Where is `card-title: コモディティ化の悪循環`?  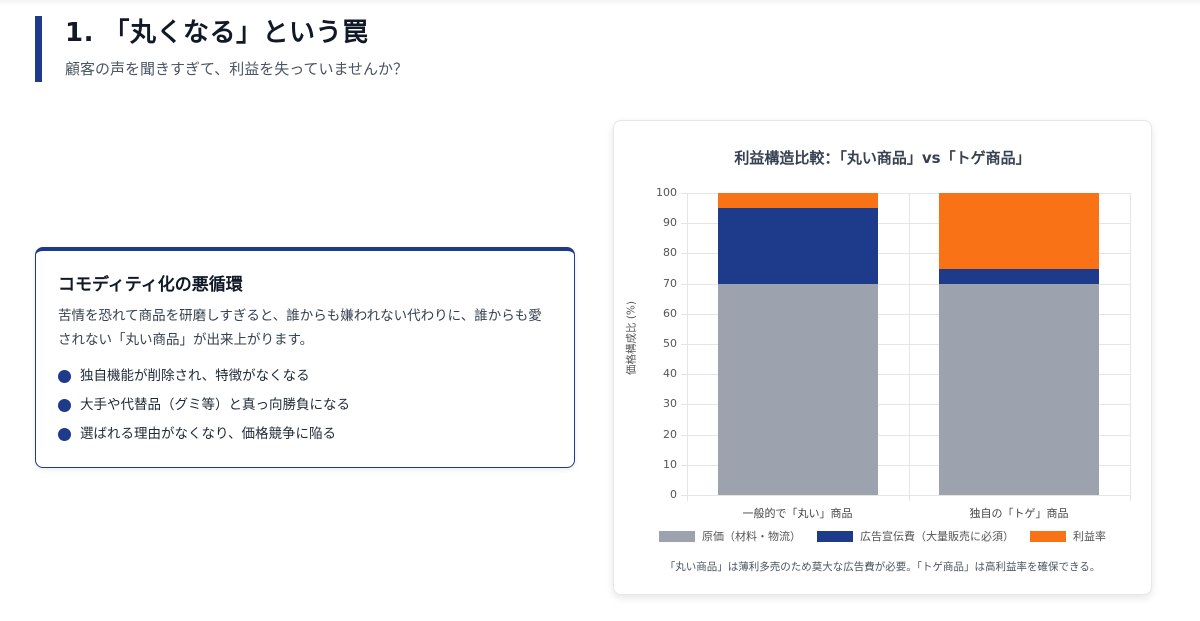
card-title: コモディティ化の悪循環 is located at coordinates (150, 285).